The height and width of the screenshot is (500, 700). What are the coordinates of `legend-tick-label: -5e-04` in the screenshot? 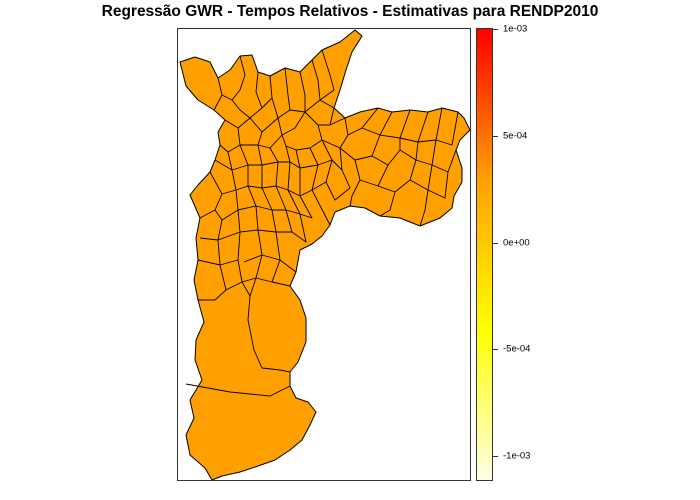 It's located at (517, 349).